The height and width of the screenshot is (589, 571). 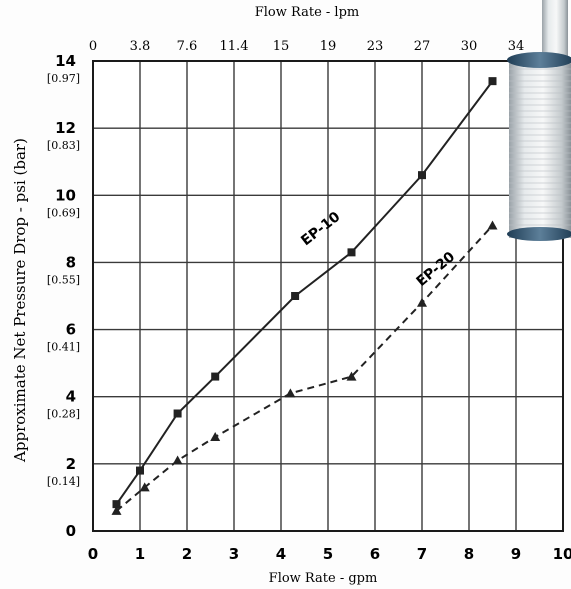 I want to click on y-tick-label: 2, so click(x=71, y=464).